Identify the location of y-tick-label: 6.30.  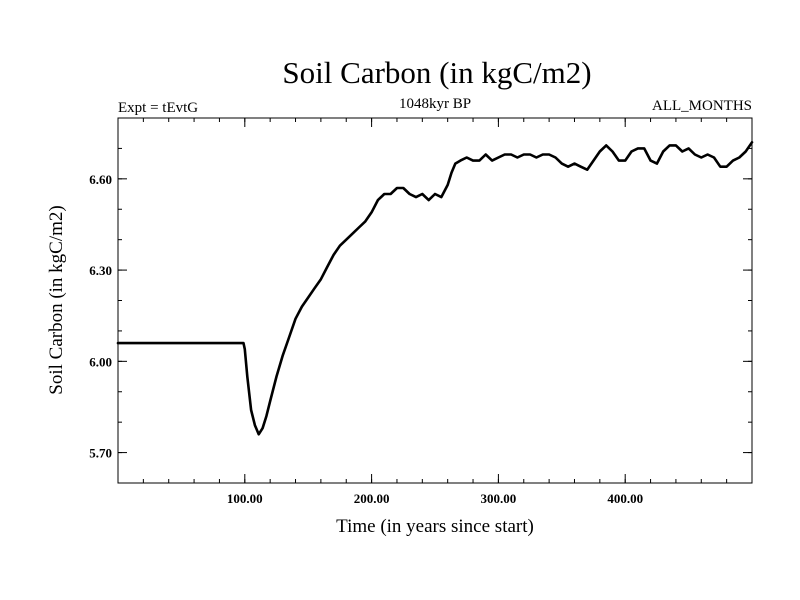
(100, 270).